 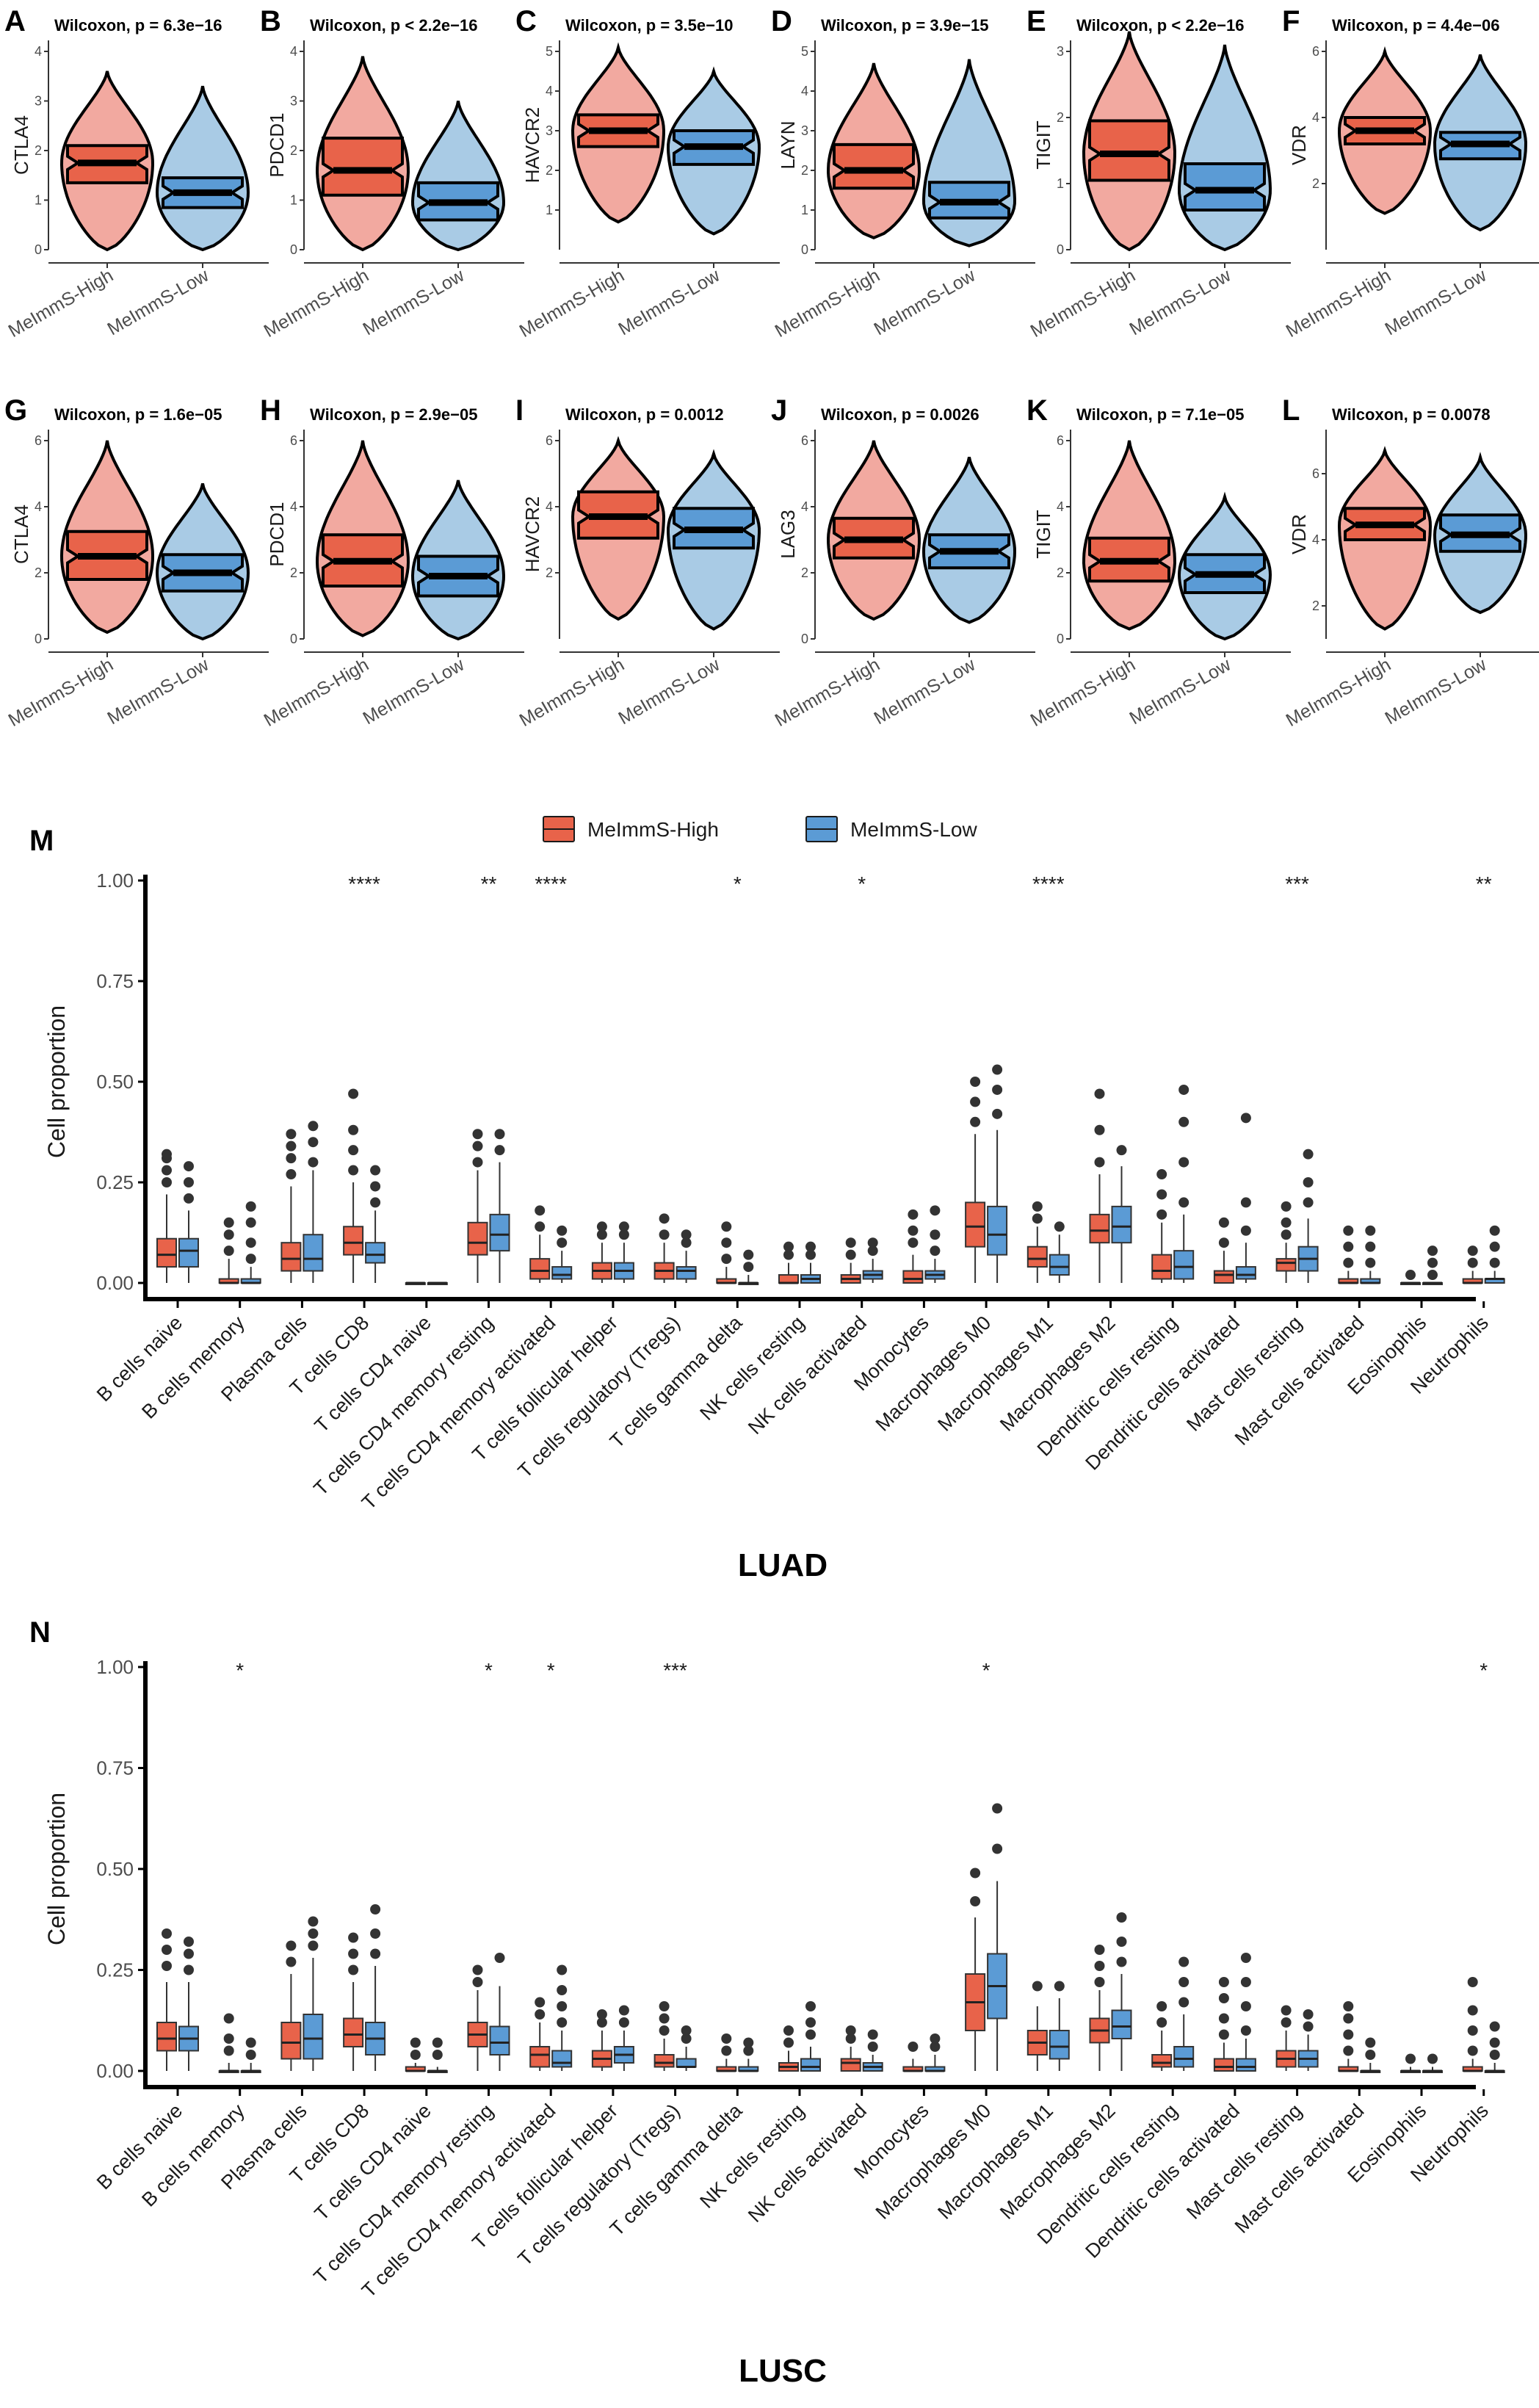 What do you see at coordinates (807, 1375) in the screenshot?
I see `x-category-label: NK cells activated` at bounding box center [807, 1375].